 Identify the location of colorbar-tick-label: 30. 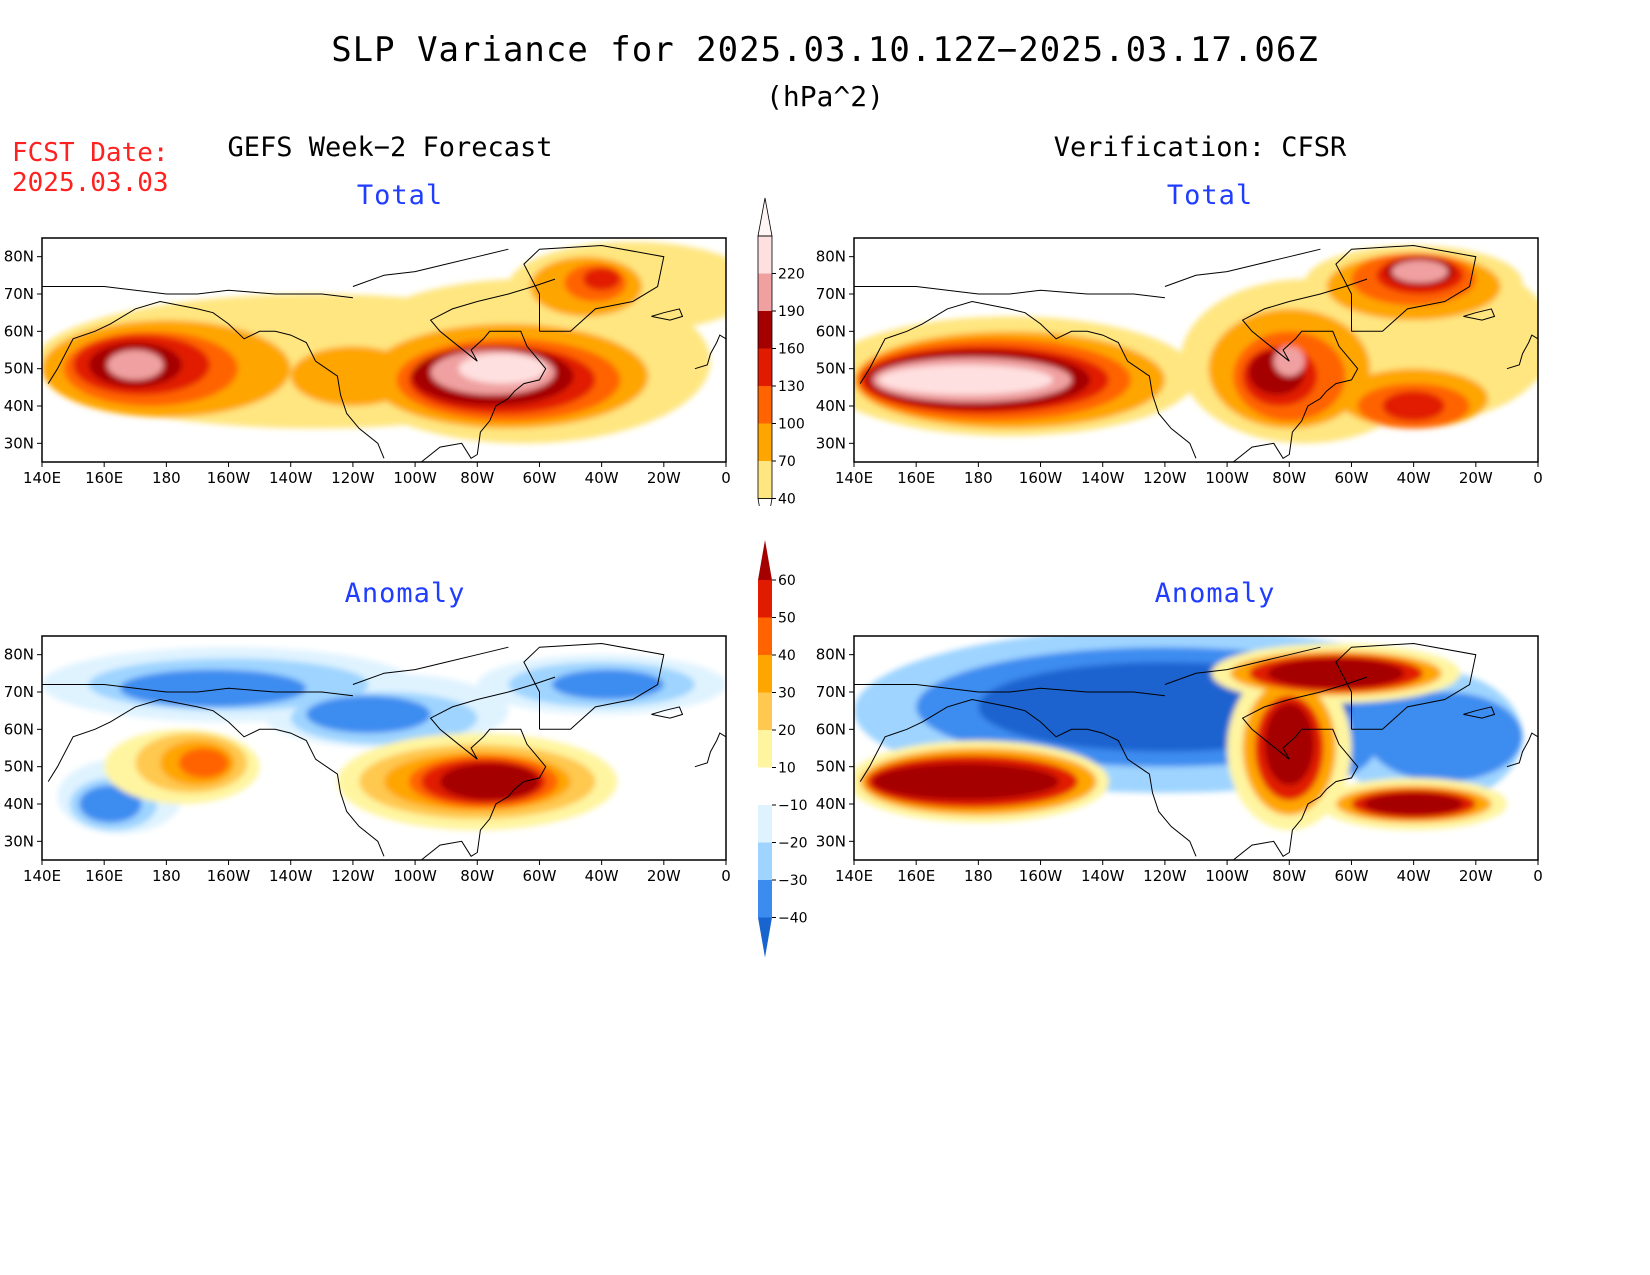
(787, 694).